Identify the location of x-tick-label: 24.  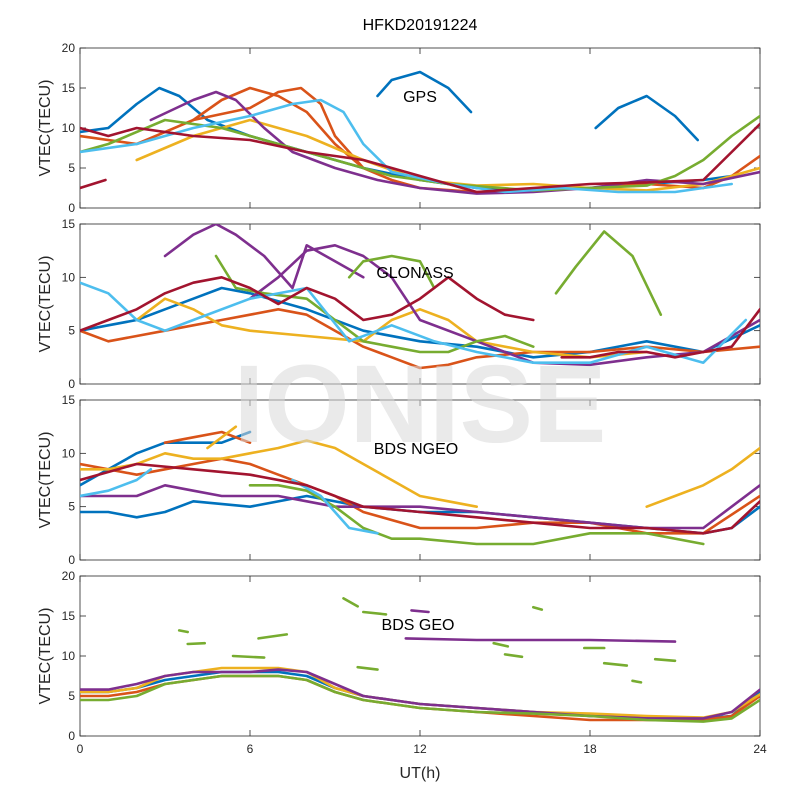
(760, 749).